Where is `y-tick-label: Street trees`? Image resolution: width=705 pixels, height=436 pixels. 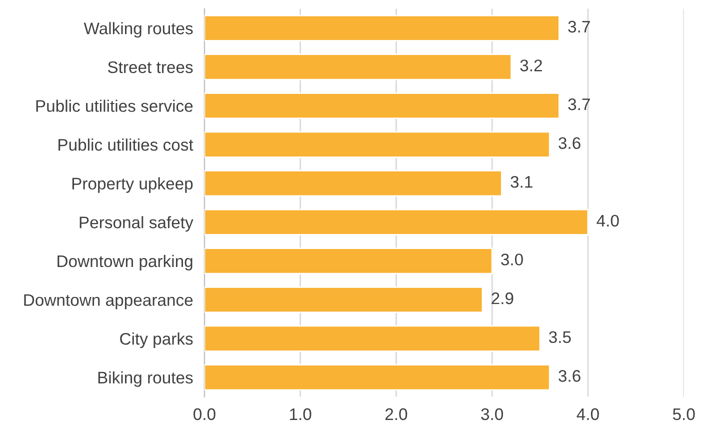
y-tick-label: Street trees is located at coordinates (150, 67).